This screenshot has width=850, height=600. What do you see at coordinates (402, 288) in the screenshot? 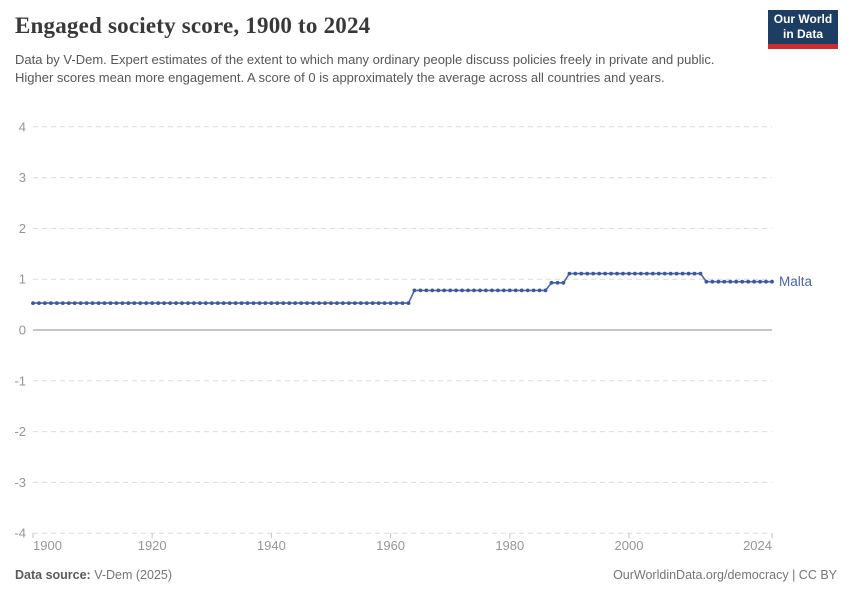
I see `series-line-malta` at bounding box center [402, 288].